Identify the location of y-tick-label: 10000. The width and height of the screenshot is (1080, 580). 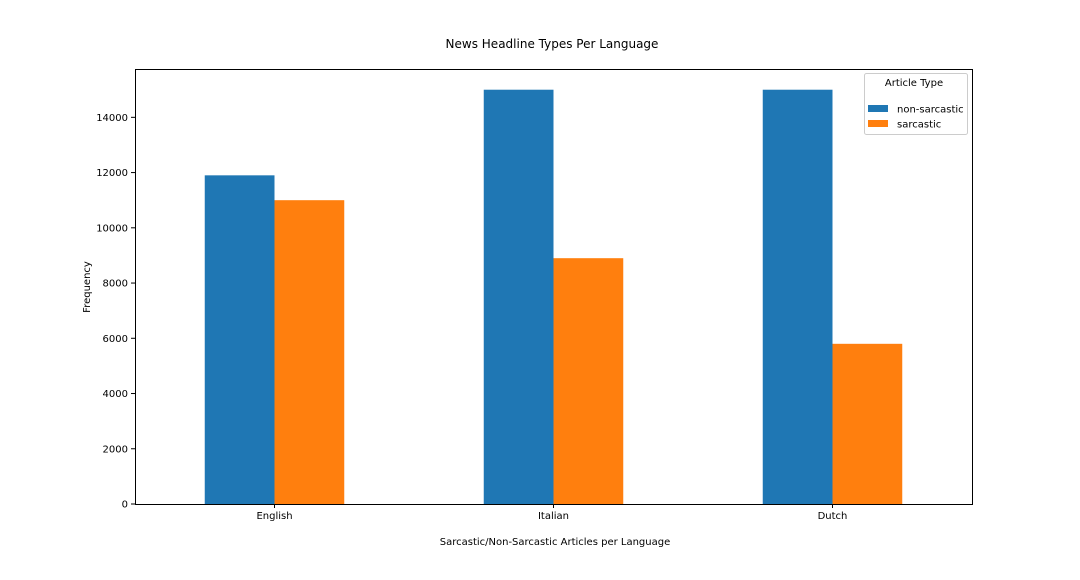
(112, 228).